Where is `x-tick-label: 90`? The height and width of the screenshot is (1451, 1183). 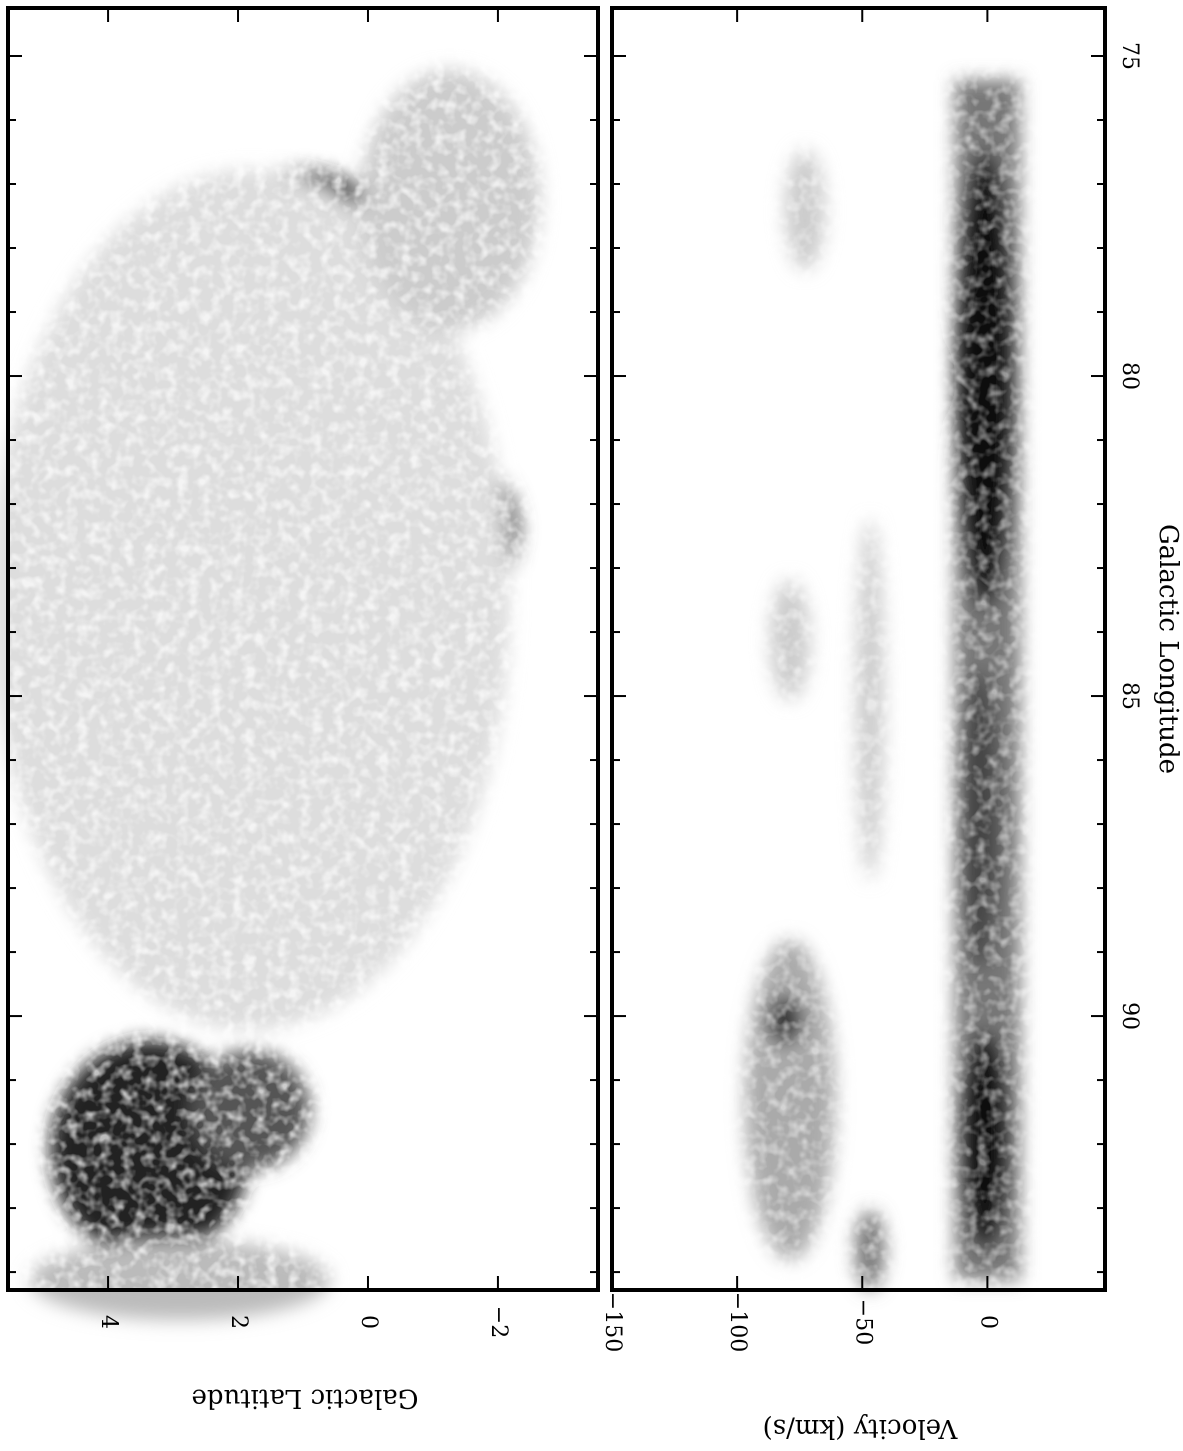
x-tick-label: 90 is located at coordinates (1129, 1016).